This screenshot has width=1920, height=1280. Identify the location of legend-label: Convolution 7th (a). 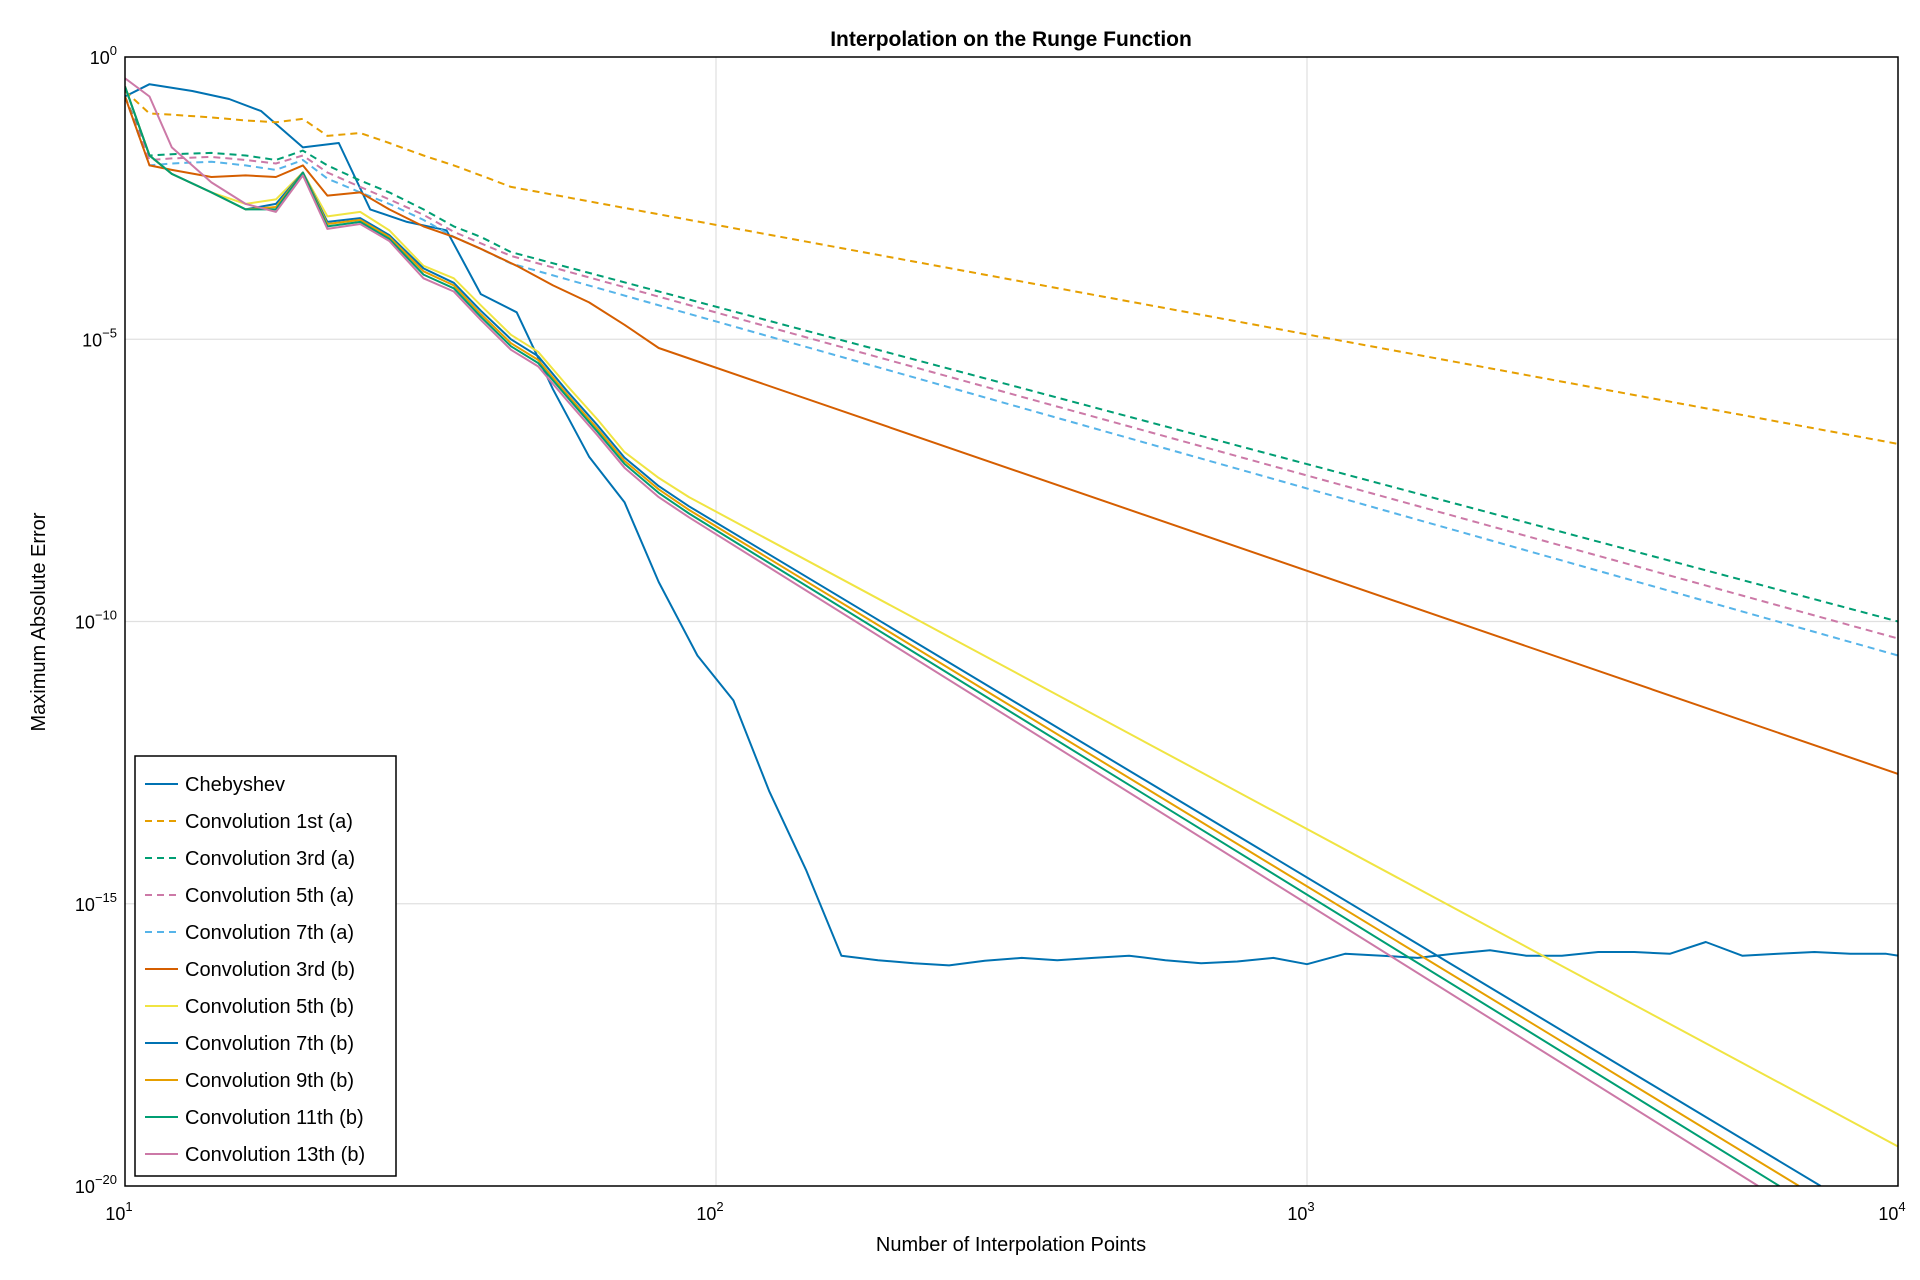
(269, 933).